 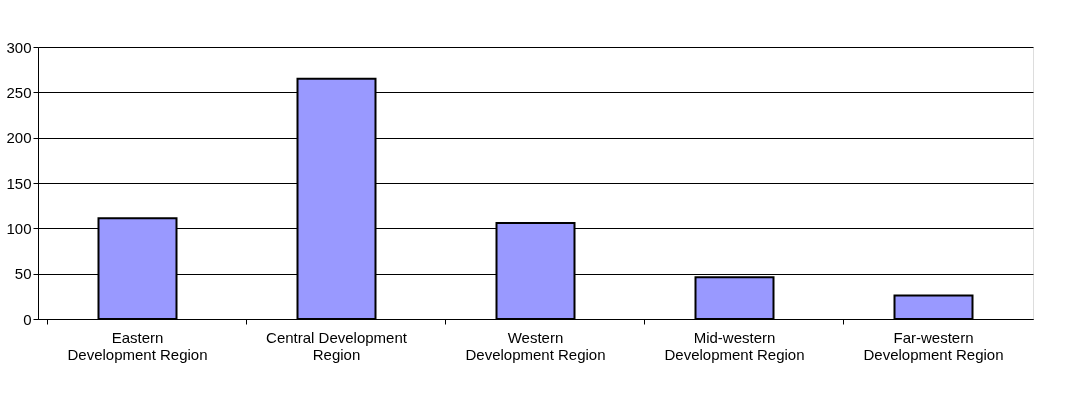 What do you see at coordinates (337, 345) in the screenshot?
I see `x-tick-label: Central Development Region` at bounding box center [337, 345].